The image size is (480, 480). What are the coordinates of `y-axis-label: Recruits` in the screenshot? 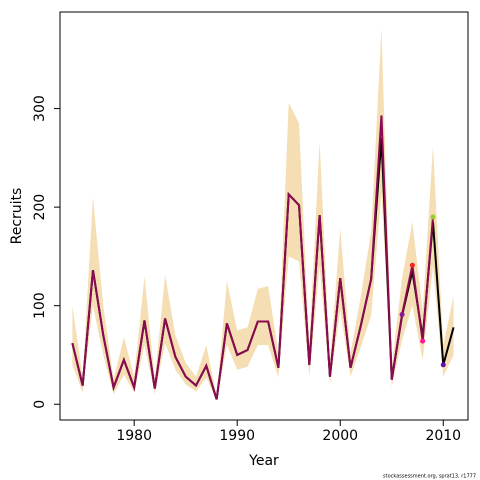 It's located at (17, 216).